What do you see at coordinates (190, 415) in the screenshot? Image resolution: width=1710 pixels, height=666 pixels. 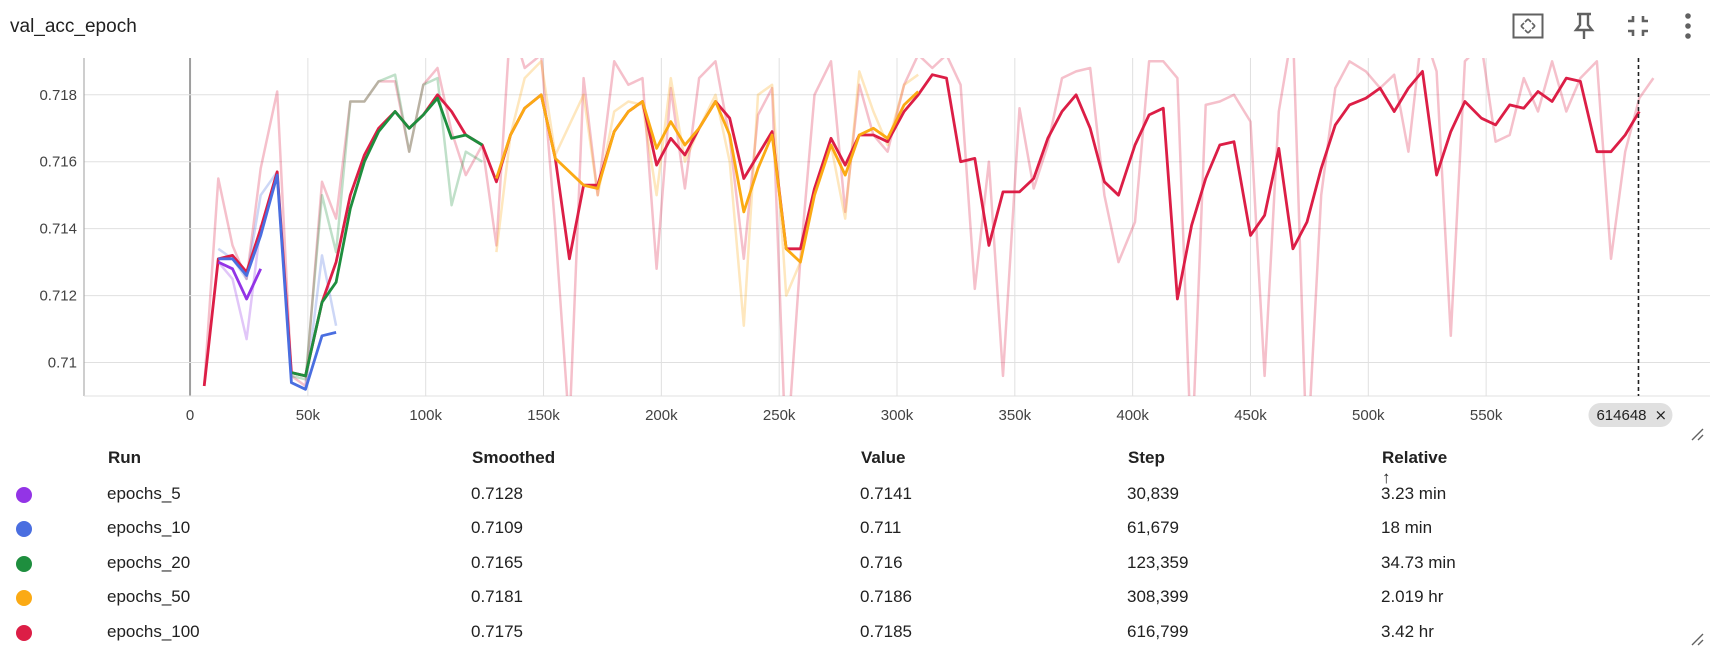 I see `x-tick-label: 0` at bounding box center [190, 415].